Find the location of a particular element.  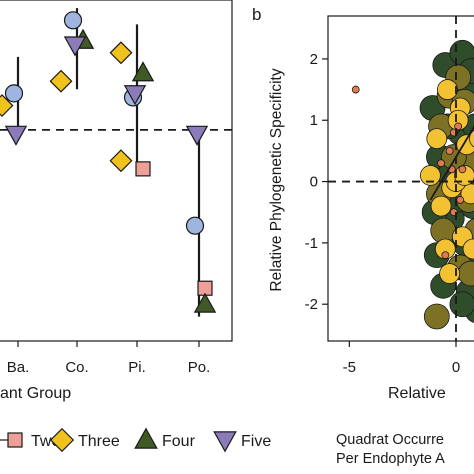

panel-b-x-ticks: -5 0 is located at coordinates (401, 358).